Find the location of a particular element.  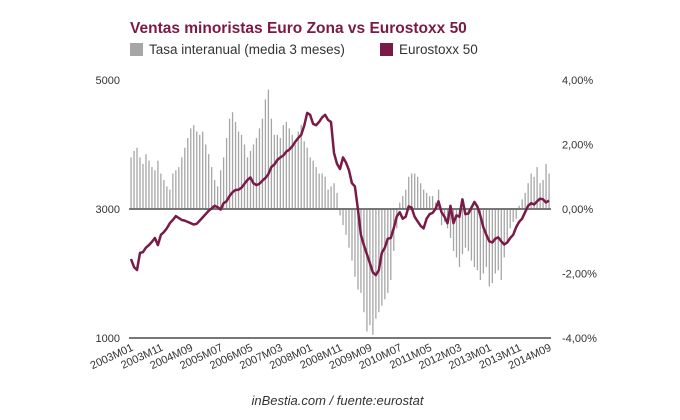

y-right-tick-label: -2,00% is located at coordinates (579, 275).